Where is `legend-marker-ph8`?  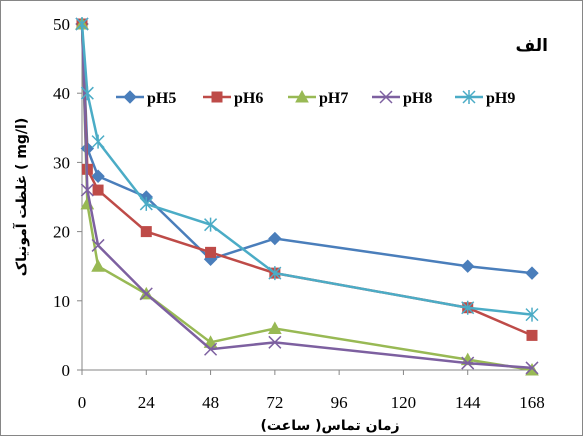 legend-marker-ph8 is located at coordinates (386, 97).